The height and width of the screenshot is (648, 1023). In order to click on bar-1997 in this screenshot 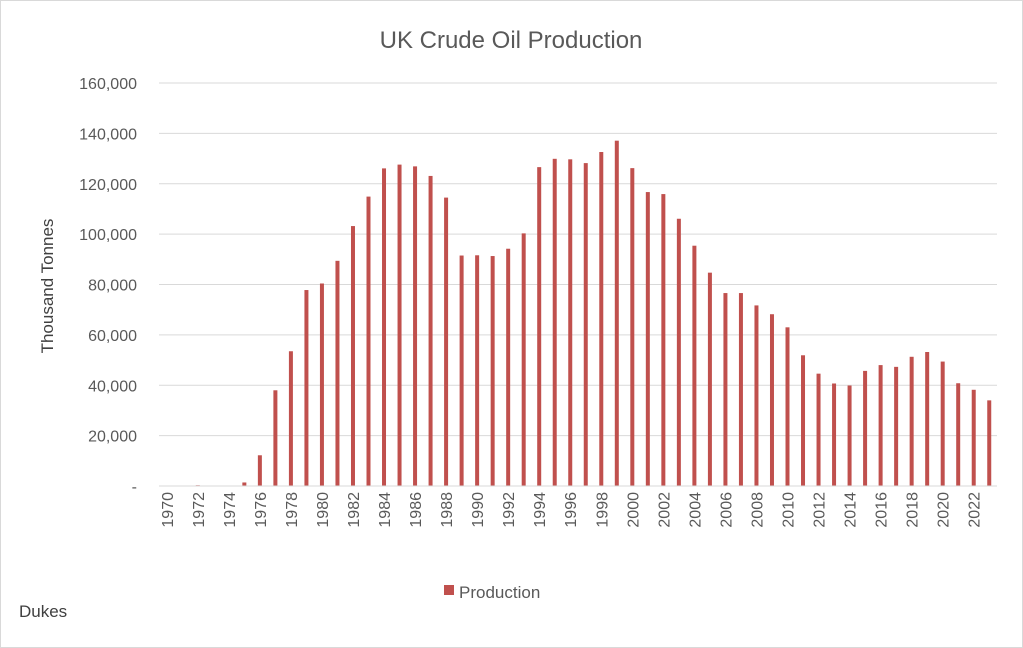, I will do `click(585, 324)`.